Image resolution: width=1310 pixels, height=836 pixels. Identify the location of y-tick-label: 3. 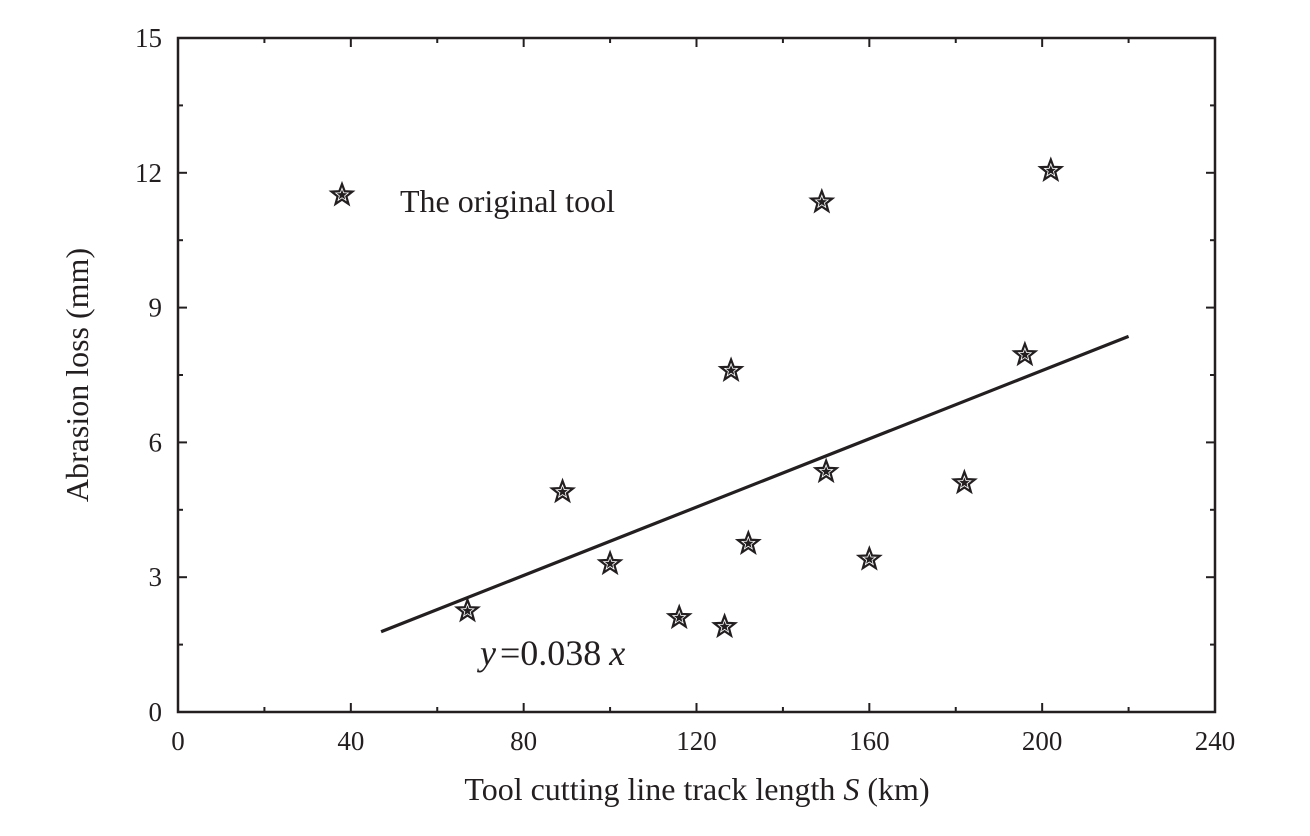
(156, 577).